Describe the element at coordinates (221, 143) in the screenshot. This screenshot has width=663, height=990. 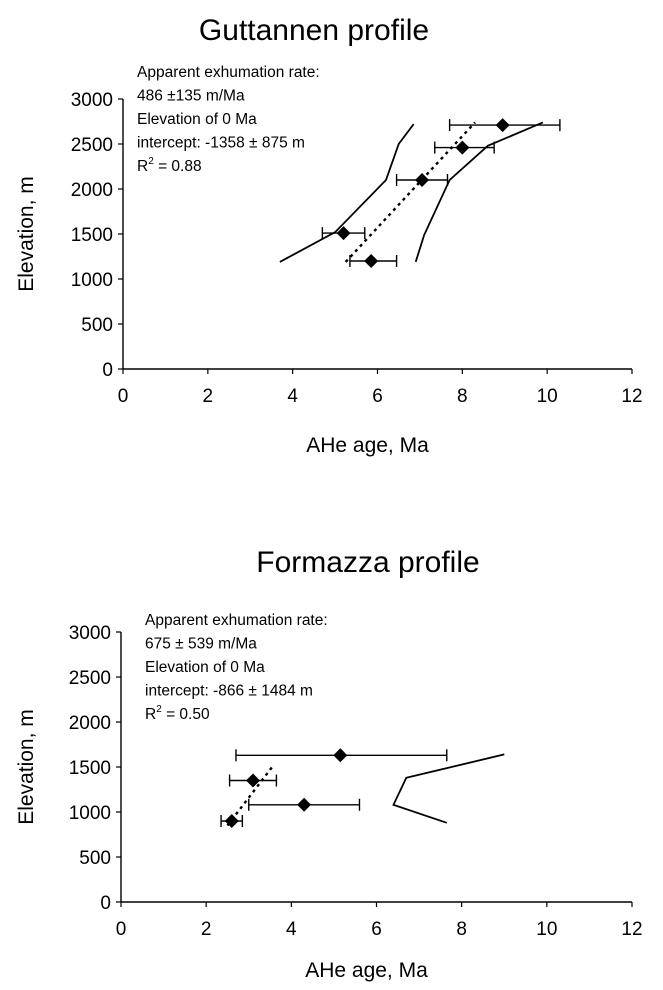
I see `annotation-line: intercept: -1358 ± 875 m` at that location.